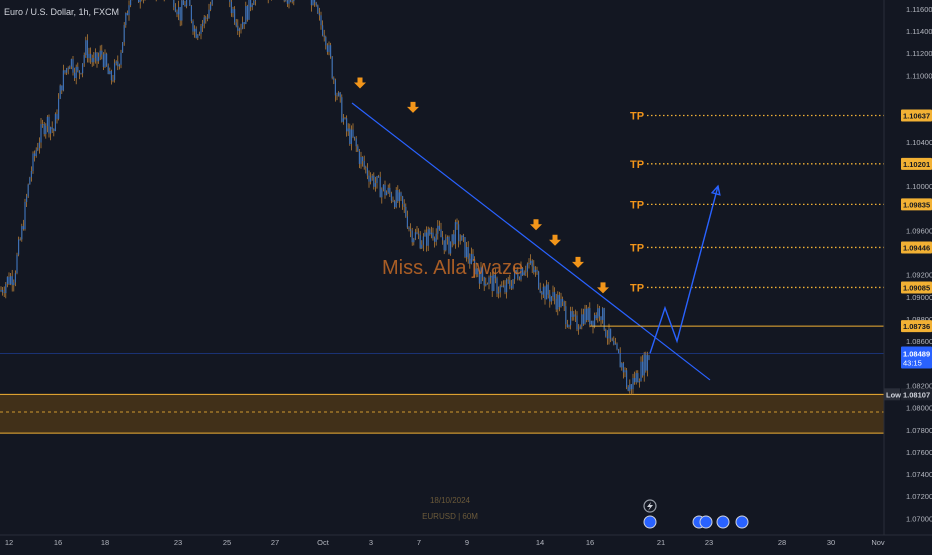 The image size is (932, 555). What do you see at coordinates (696, 514) in the screenshot?
I see `event-icons` at bounding box center [696, 514].